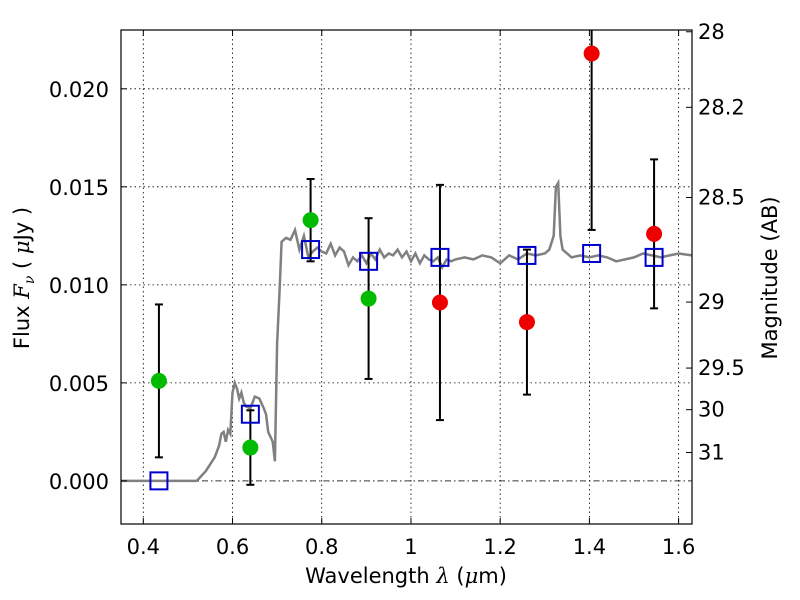 The image size is (800, 600). I want to click on right-tick-label: 30, so click(711, 410).